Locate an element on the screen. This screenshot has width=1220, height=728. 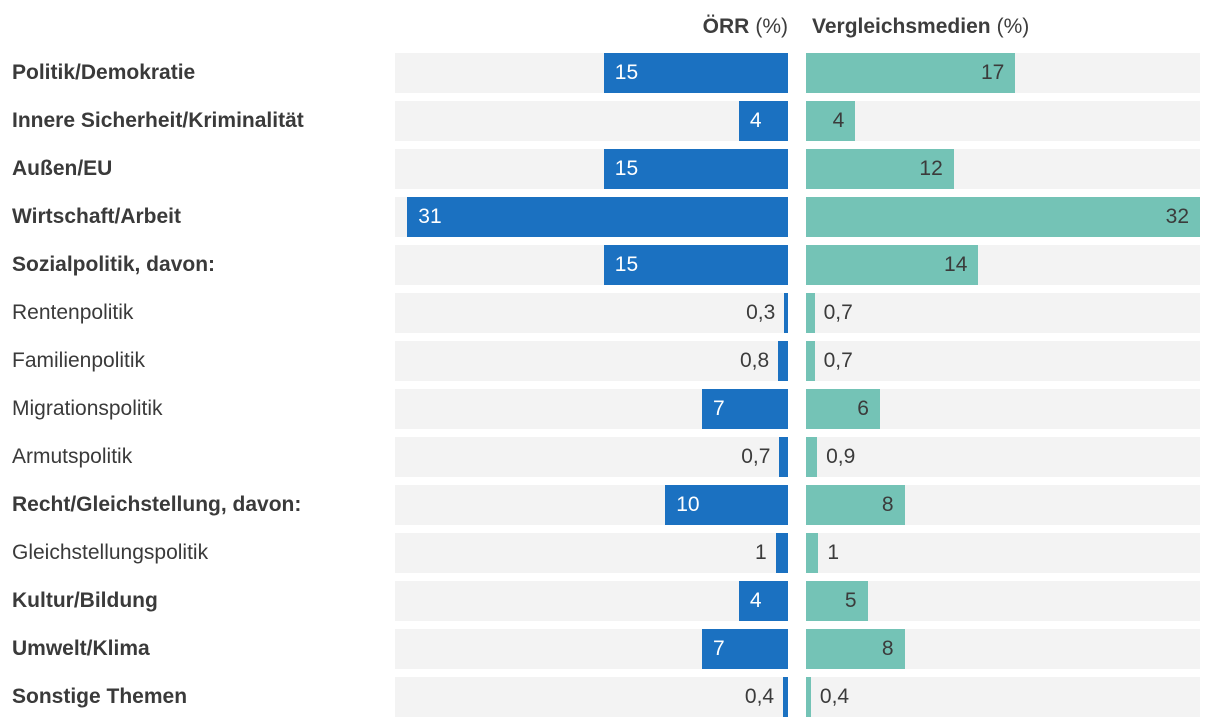
column-header-oerr-label: ÖRR is located at coordinates (726, 26).